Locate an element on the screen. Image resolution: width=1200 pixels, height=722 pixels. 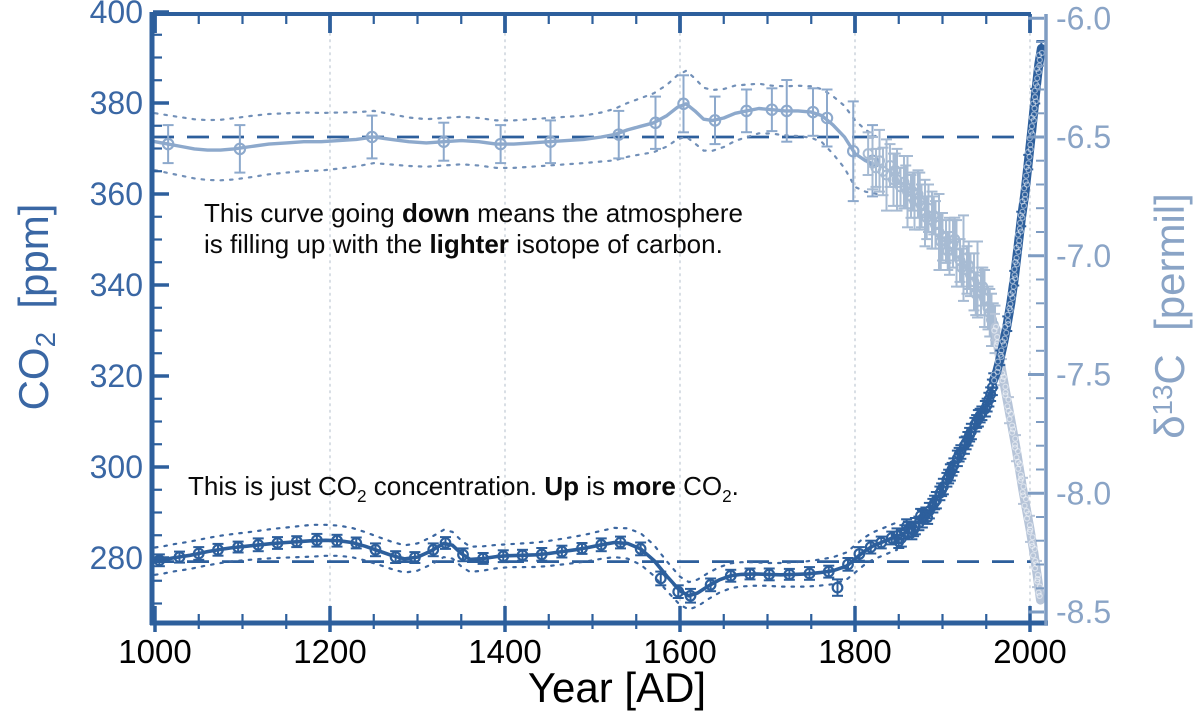
svg-text: 1200 is located at coordinates (329, 651).